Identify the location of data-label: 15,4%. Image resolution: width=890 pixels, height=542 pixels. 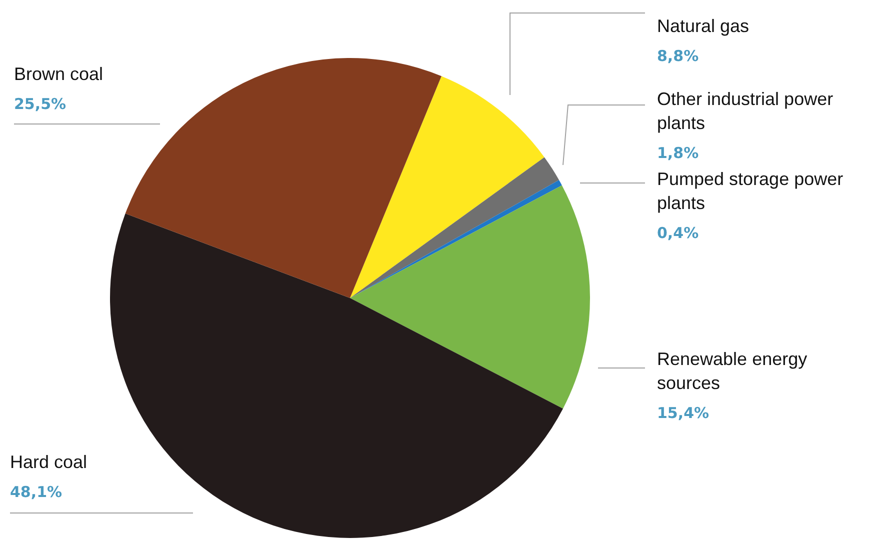
(683, 413).